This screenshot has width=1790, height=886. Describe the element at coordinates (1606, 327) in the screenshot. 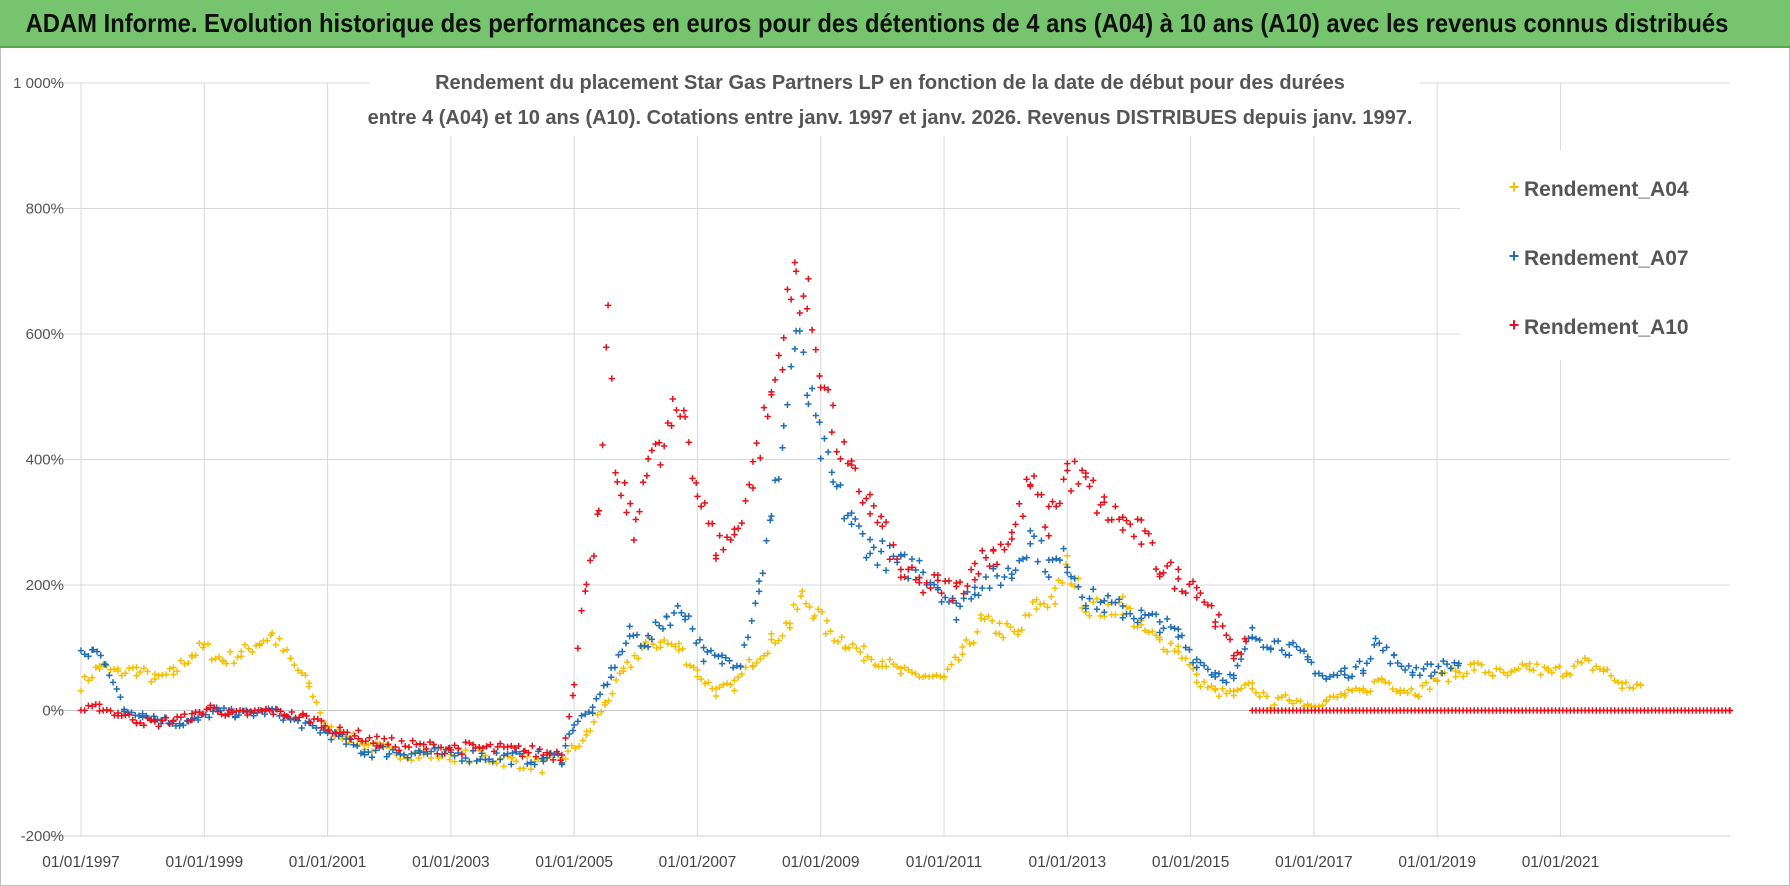

I see `legend-label-a10: Rendement_A10` at that location.